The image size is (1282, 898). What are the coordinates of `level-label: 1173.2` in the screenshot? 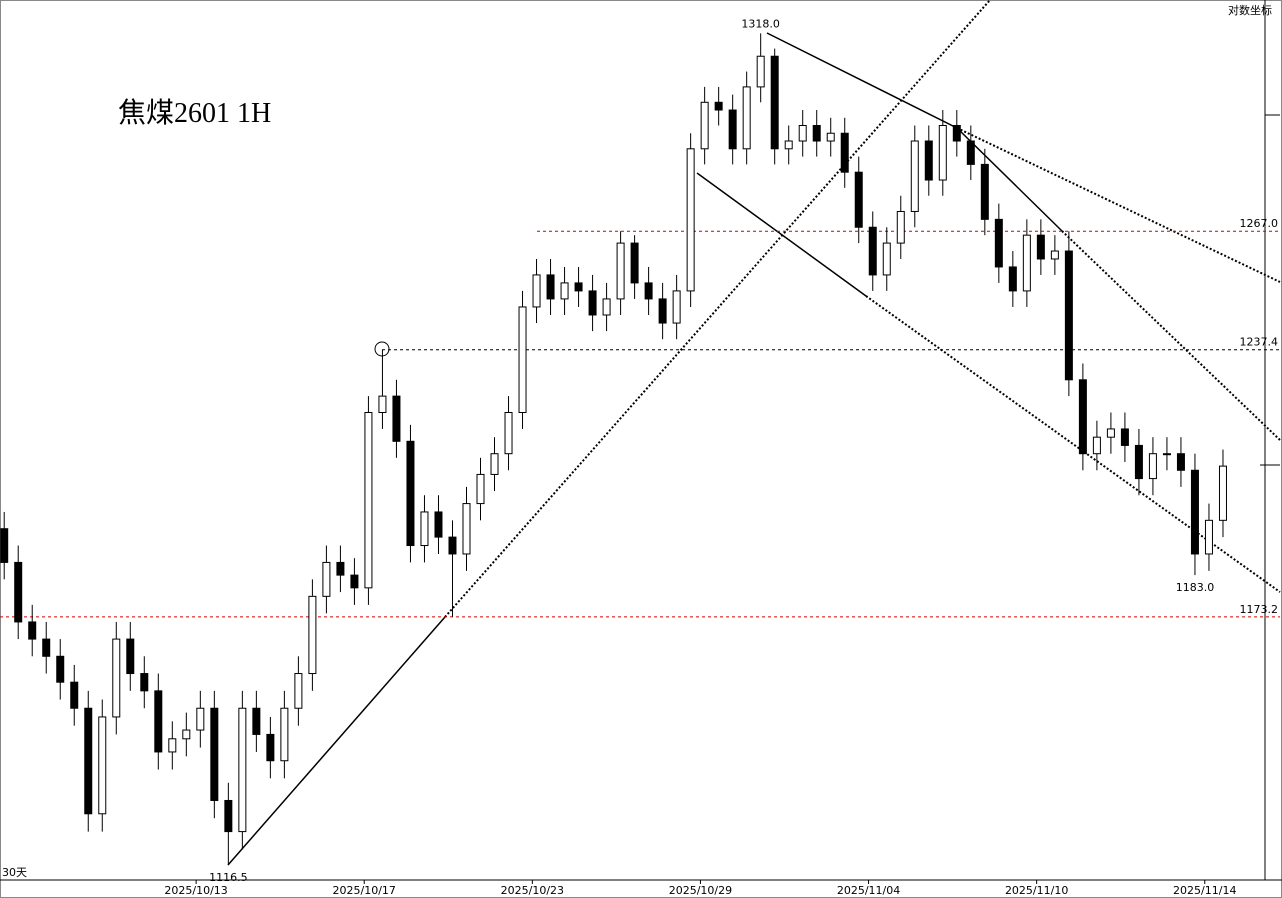 It's located at (1259, 609).